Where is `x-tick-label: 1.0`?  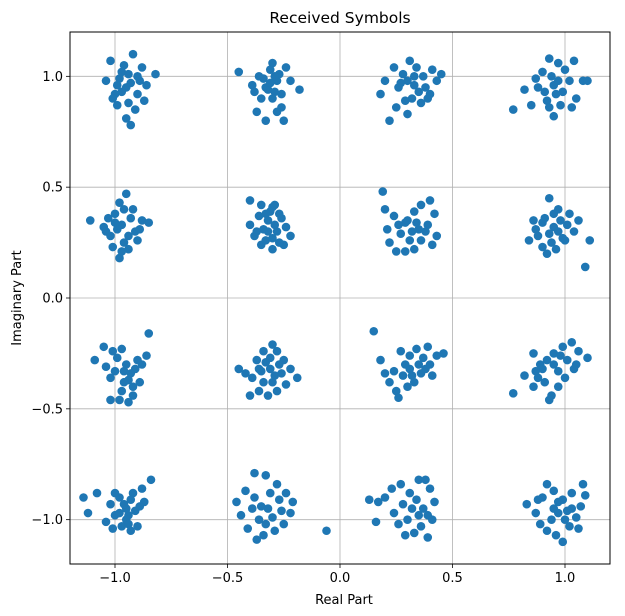 x-tick-label: 1.0 is located at coordinates (565, 578).